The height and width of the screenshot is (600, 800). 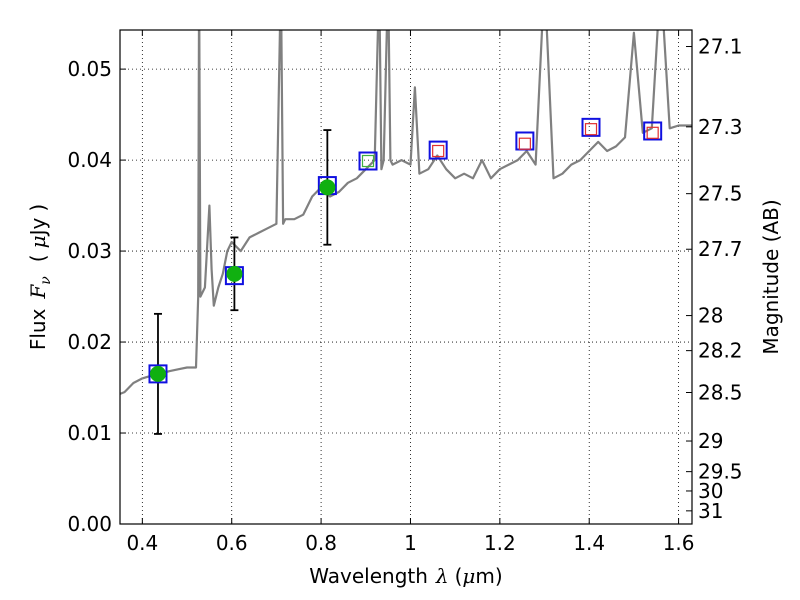 I want to click on y2-tick-label: 29.5, so click(x=720, y=472).